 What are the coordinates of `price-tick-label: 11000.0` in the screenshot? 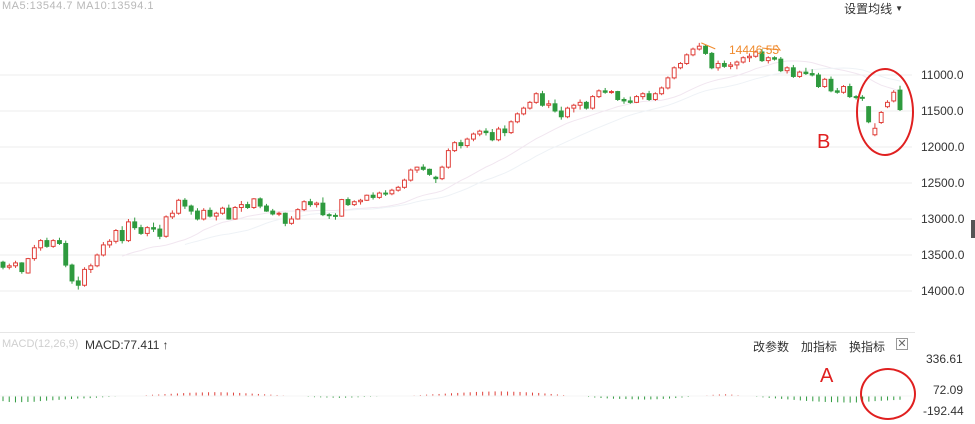 It's located at (942, 75).